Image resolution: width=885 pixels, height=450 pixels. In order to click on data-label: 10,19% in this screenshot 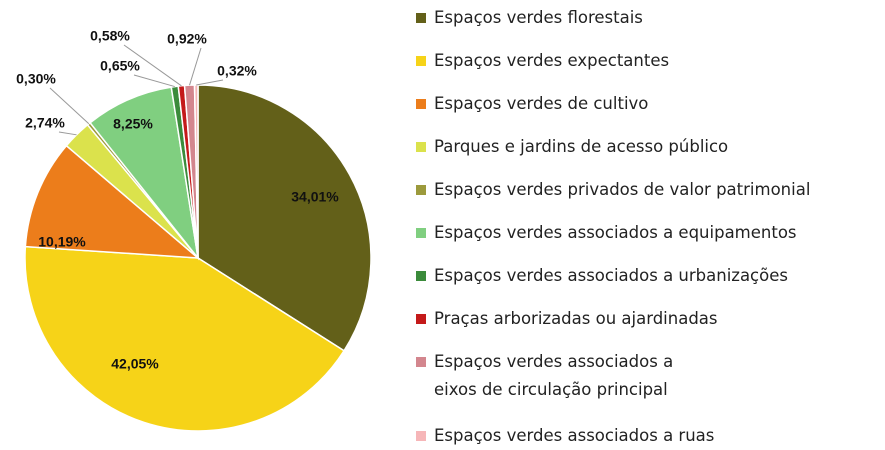, I will do `click(62, 242)`.